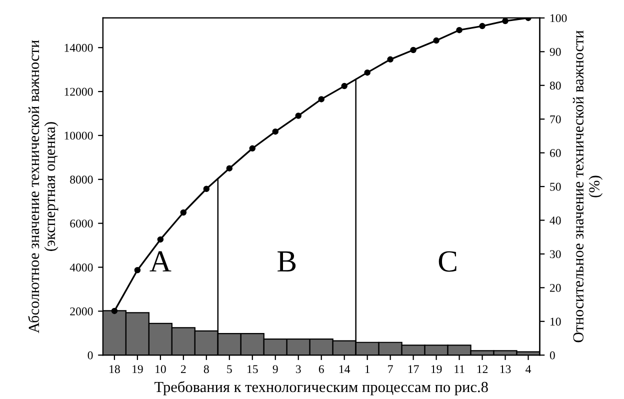  I want to click on x-tick-label: 7, so click(390, 369).